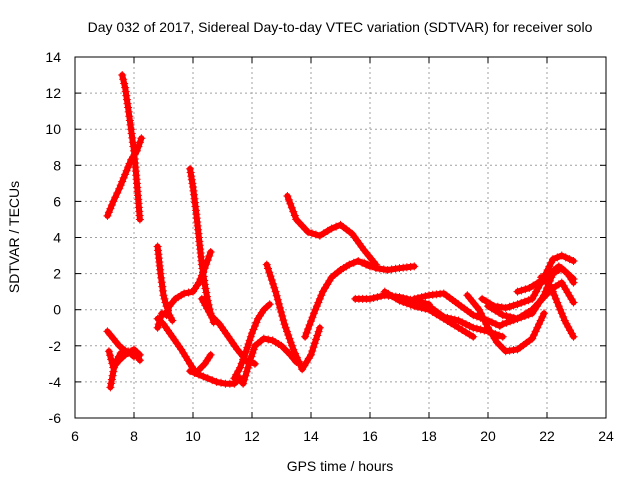 Image resolution: width=640 pixels, height=480 pixels. I want to click on y-tick-label: 14, so click(53, 57).